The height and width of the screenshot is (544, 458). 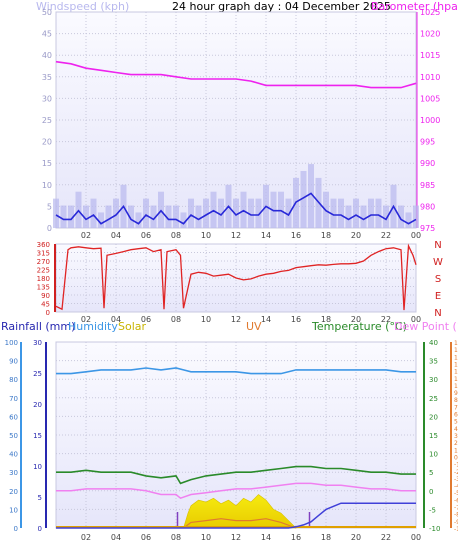 I want to click on wind-tick-label: 0, so click(x=49, y=228).